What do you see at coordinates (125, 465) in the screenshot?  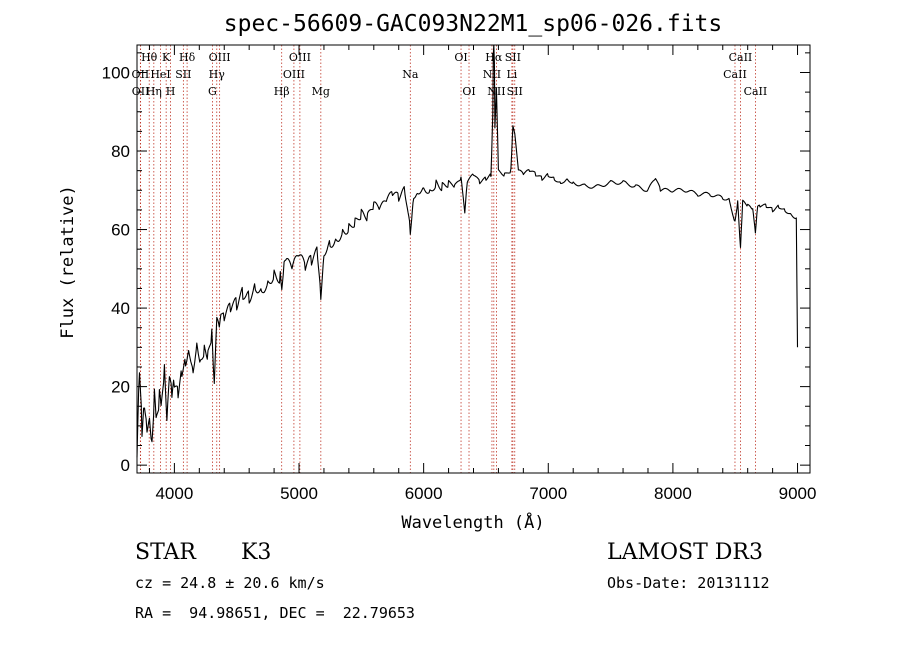 I see `y-tick-label: 0` at bounding box center [125, 465].